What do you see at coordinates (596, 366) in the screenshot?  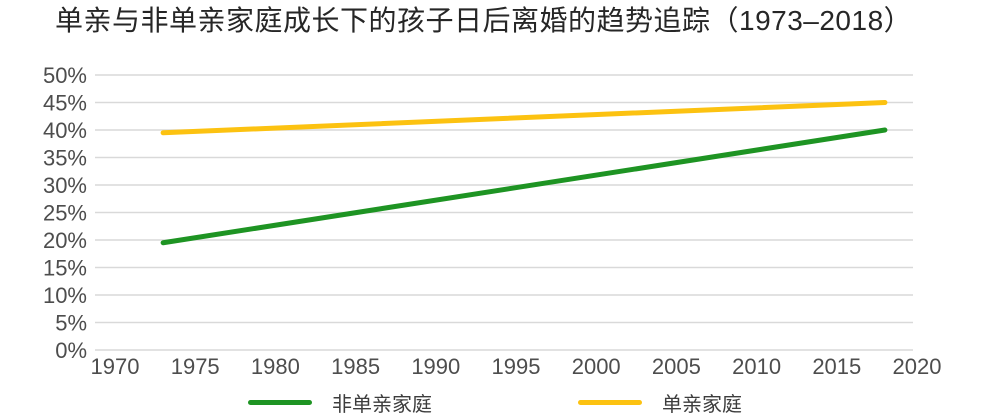 I see `x-axis-tick-label: 2000` at bounding box center [596, 366].